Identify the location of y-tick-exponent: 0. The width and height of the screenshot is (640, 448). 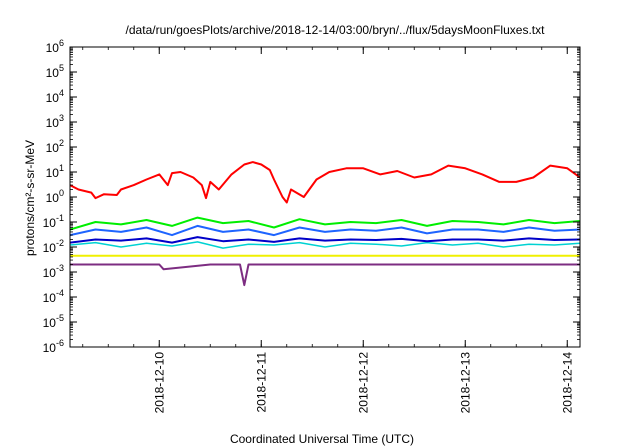
(61, 193).